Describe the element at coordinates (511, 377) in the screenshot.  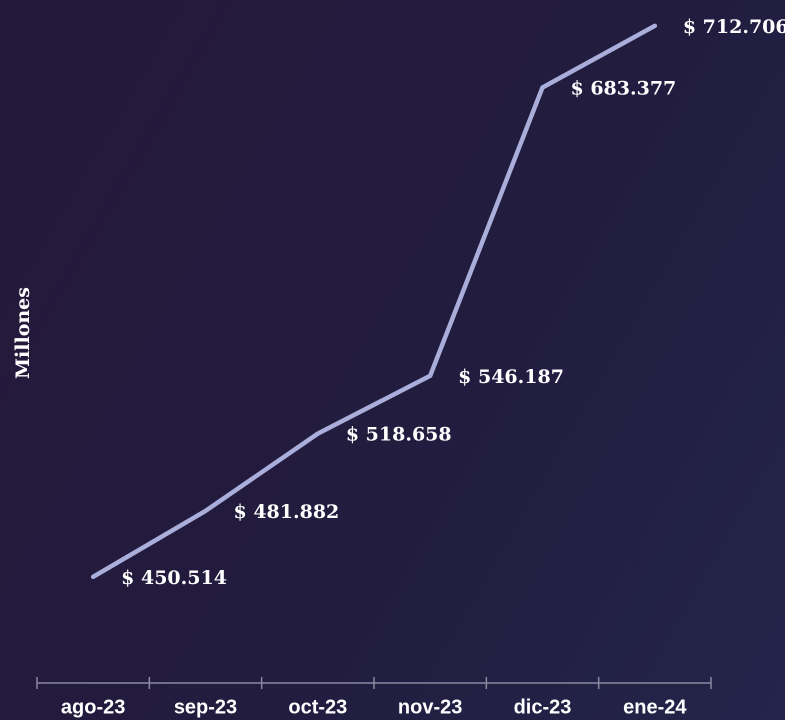
I see `data-label: $ 546.187` at that location.